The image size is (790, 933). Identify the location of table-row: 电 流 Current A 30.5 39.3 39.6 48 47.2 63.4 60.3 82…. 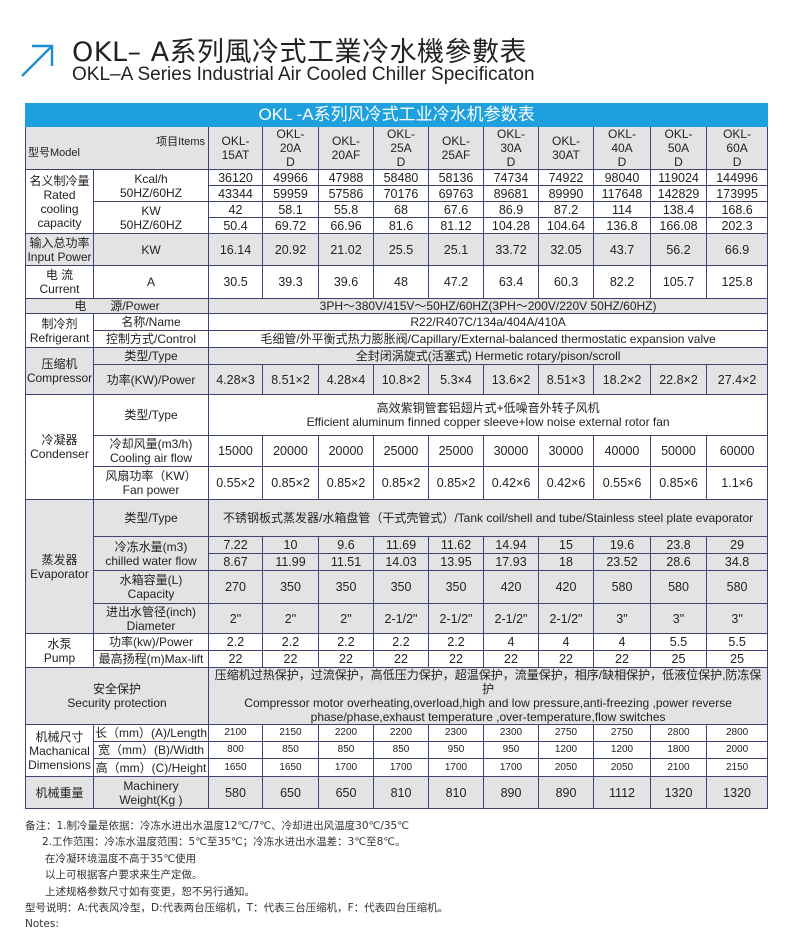
(397, 282).